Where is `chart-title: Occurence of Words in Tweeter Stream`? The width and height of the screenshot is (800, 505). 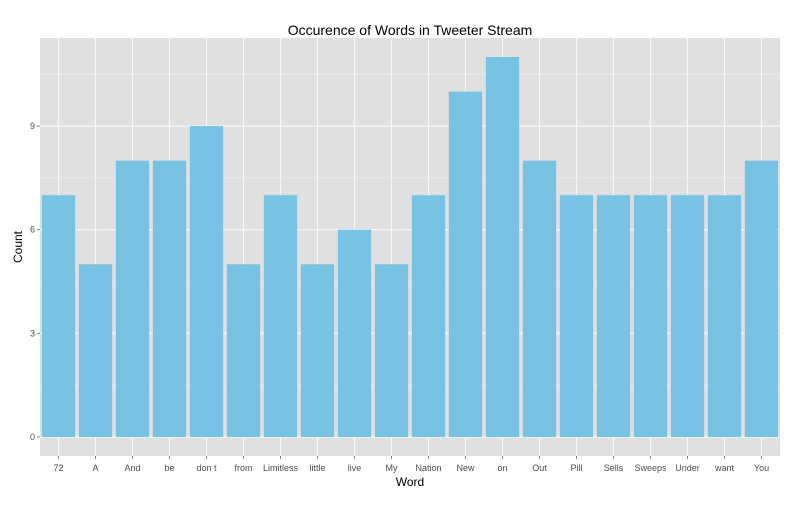 chart-title: Occurence of Words in Tweeter Stream is located at coordinates (410, 30).